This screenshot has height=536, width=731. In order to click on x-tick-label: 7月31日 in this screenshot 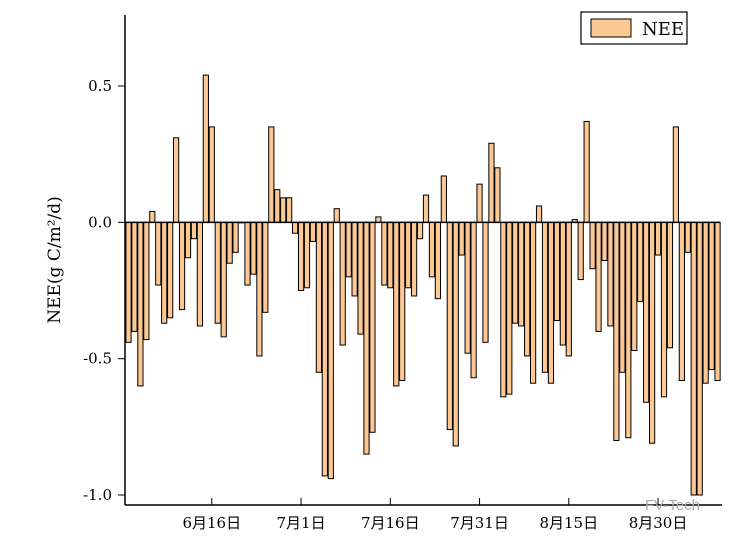, I will do `click(479, 523)`.